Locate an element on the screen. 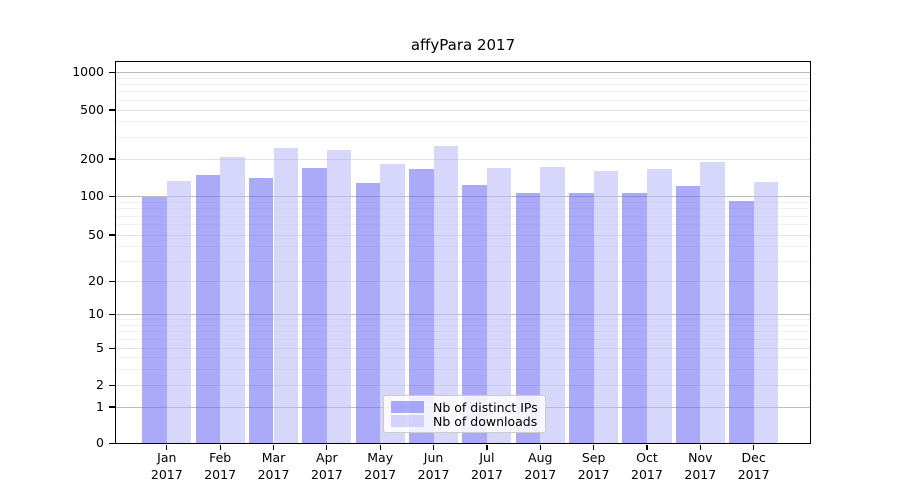 This screenshot has height=500, width=900. x-axis-tick-may is located at coordinates (380, 447).